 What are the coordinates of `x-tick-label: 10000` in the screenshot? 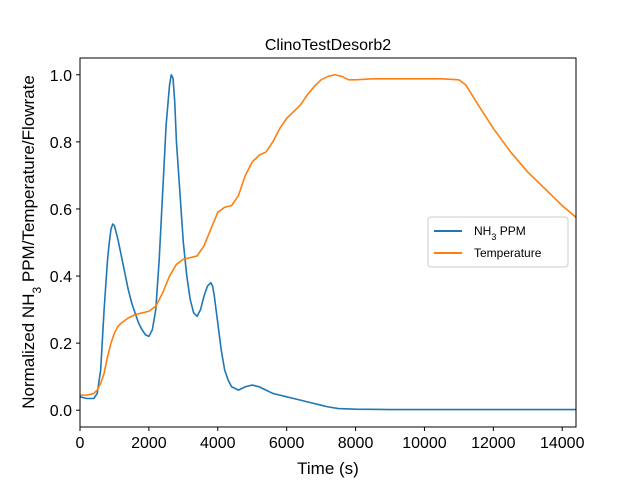 It's located at (424, 443).